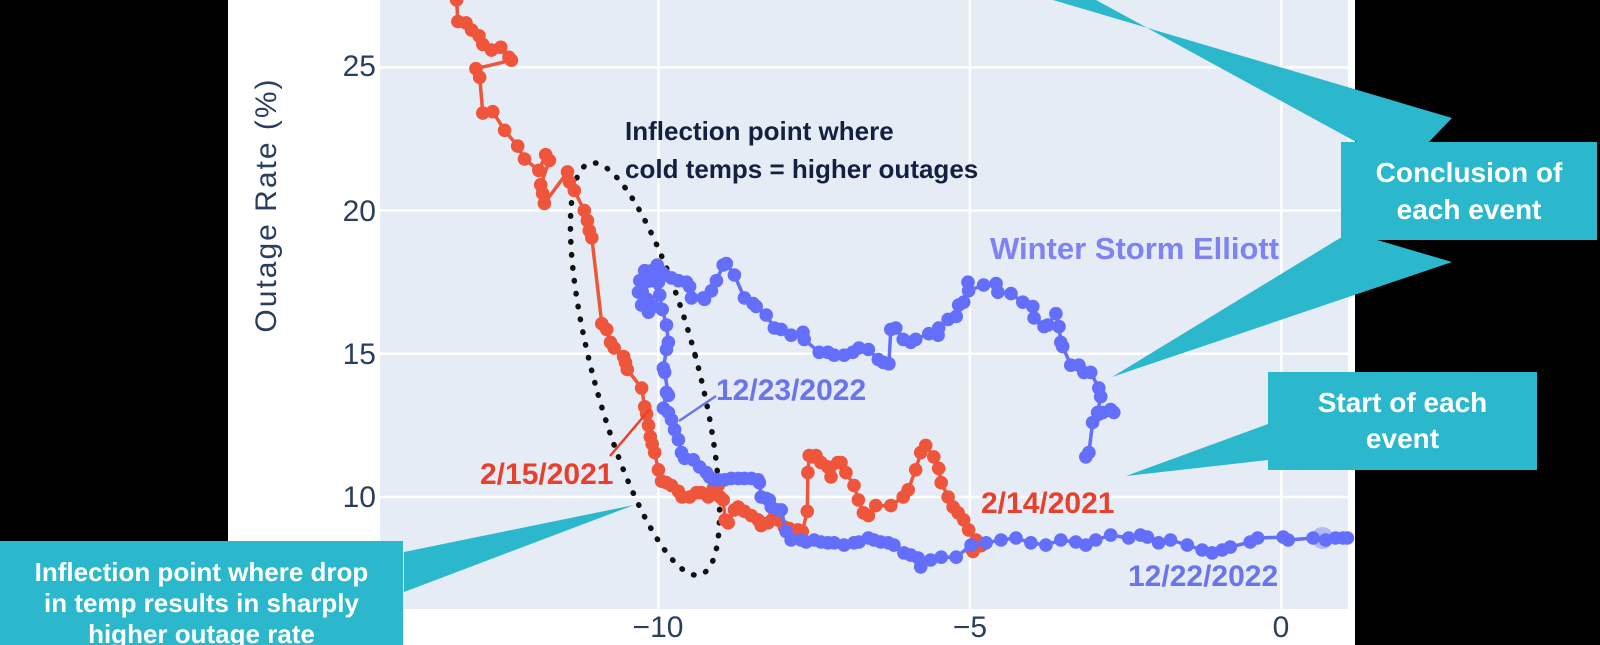  What do you see at coordinates (1135, 248) in the screenshot?
I see `blue-series-label: Winter Storm Elliott` at bounding box center [1135, 248].